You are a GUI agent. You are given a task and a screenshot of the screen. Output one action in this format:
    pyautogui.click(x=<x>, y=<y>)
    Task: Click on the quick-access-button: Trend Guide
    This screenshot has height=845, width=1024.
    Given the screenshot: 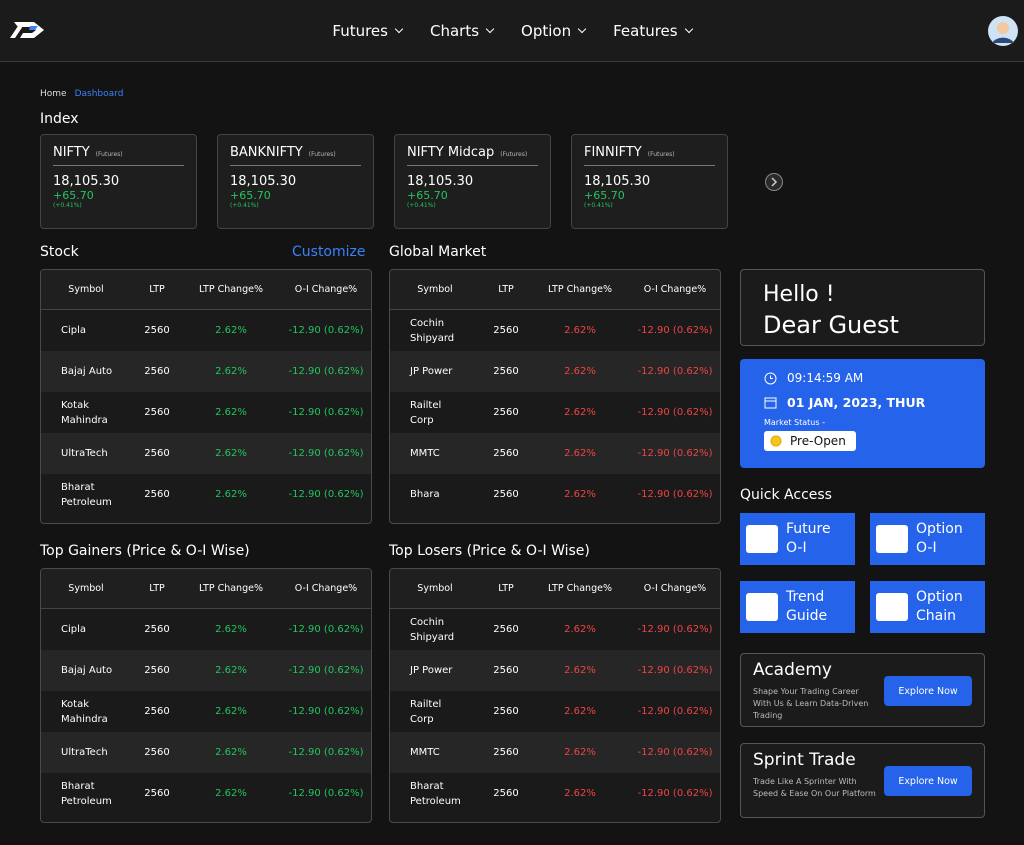 What is the action you would take?
    pyautogui.click(x=797, y=607)
    